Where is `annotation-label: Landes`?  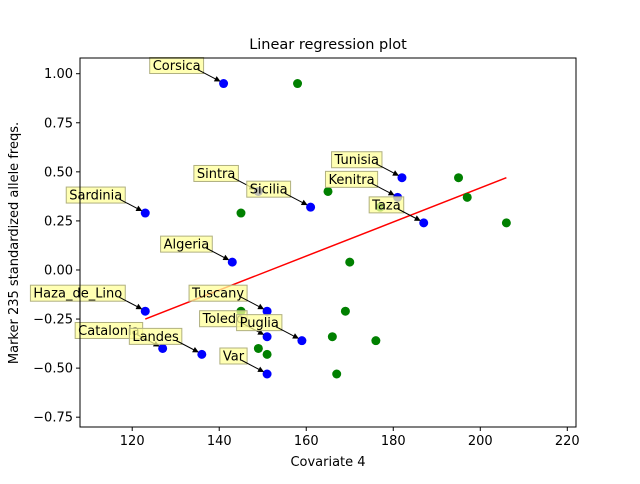
annotation-label: Landes is located at coordinates (155, 337).